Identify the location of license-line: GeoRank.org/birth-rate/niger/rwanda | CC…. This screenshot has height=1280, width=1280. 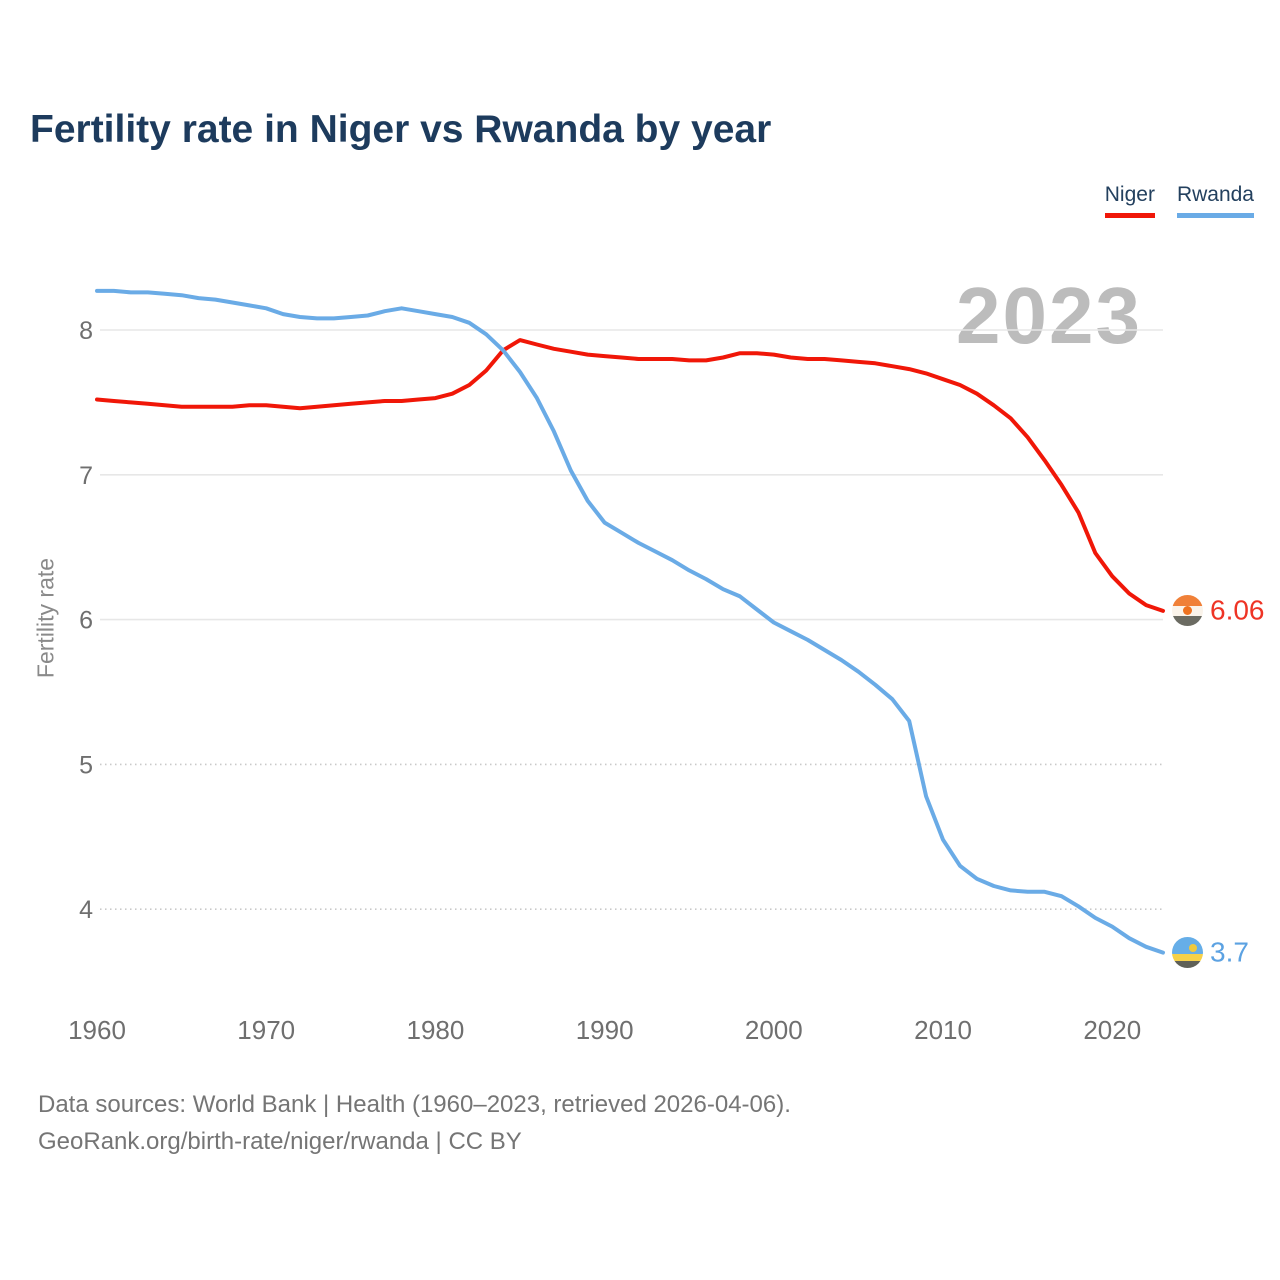
(280, 1141).